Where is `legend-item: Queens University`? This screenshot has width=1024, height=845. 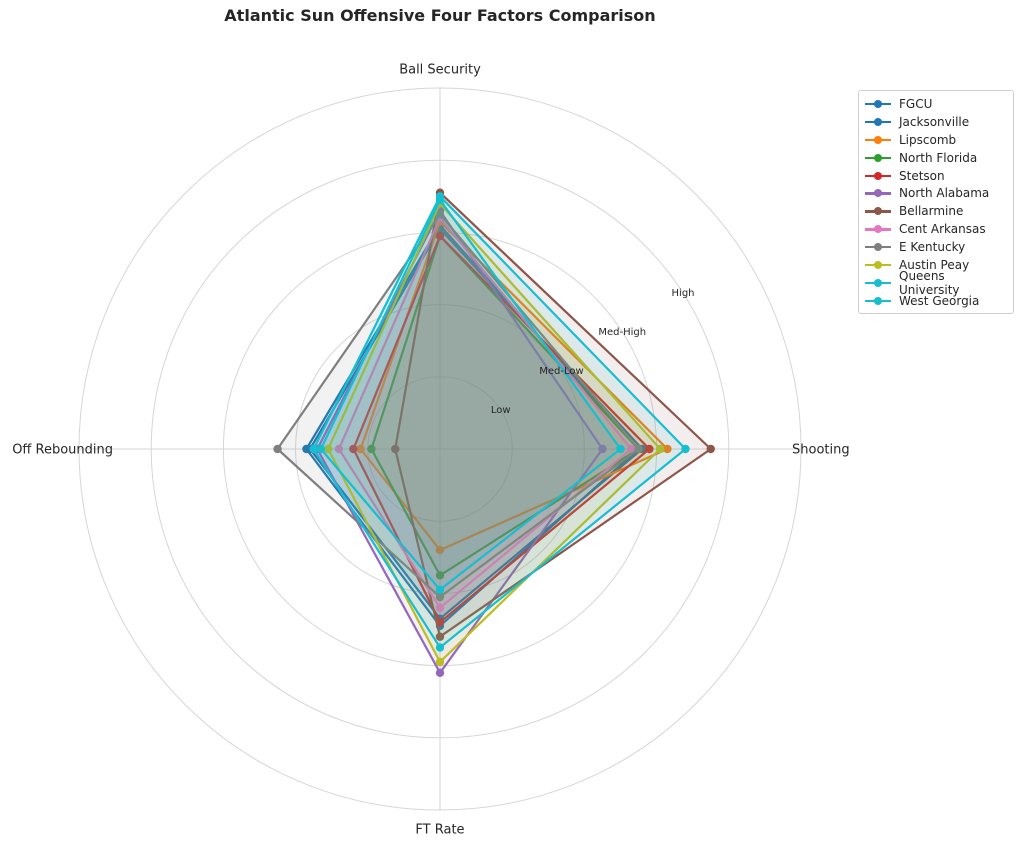
legend-item: Queens University is located at coordinates (936, 283).